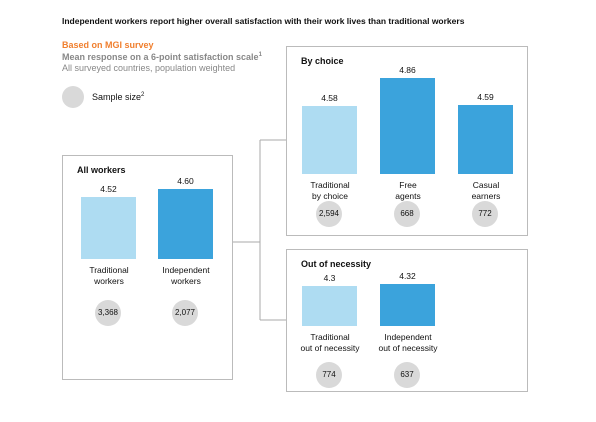 This screenshot has width=596, height=422. Describe the element at coordinates (108, 189) in the screenshot. I see `value-label: 4.52` at that location.